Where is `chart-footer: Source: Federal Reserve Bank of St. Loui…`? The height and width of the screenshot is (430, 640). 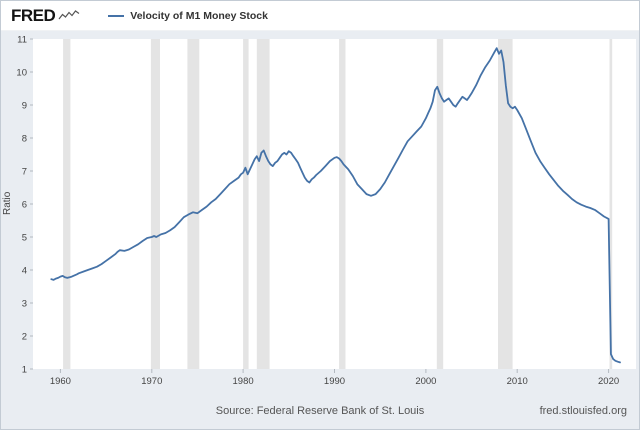 chart-footer: Source: Federal Reserve Bank of St. Loui… is located at coordinates (320, 411).